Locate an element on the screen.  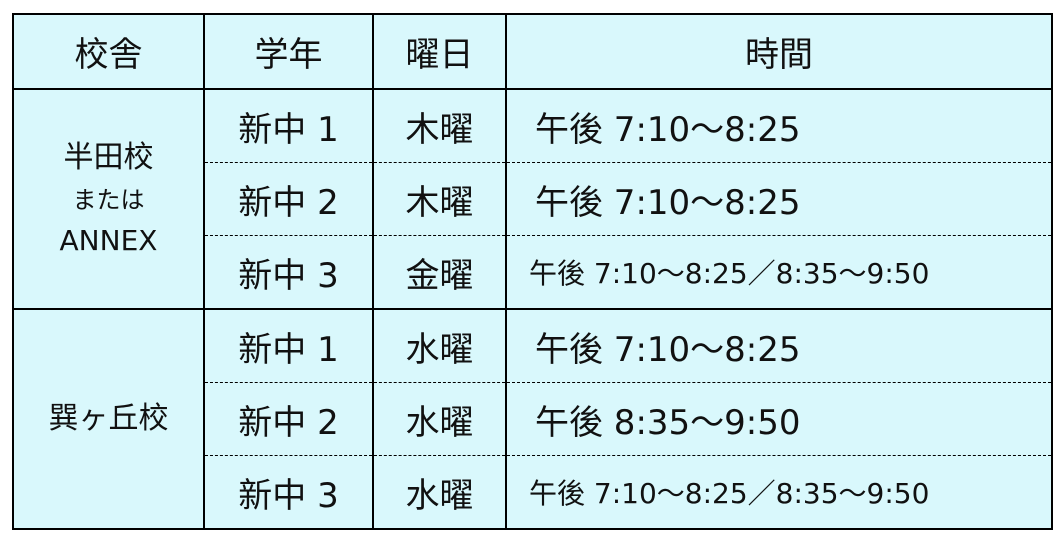
header-row: 校舎 学年 曜日 時間 is located at coordinates (532, 51).